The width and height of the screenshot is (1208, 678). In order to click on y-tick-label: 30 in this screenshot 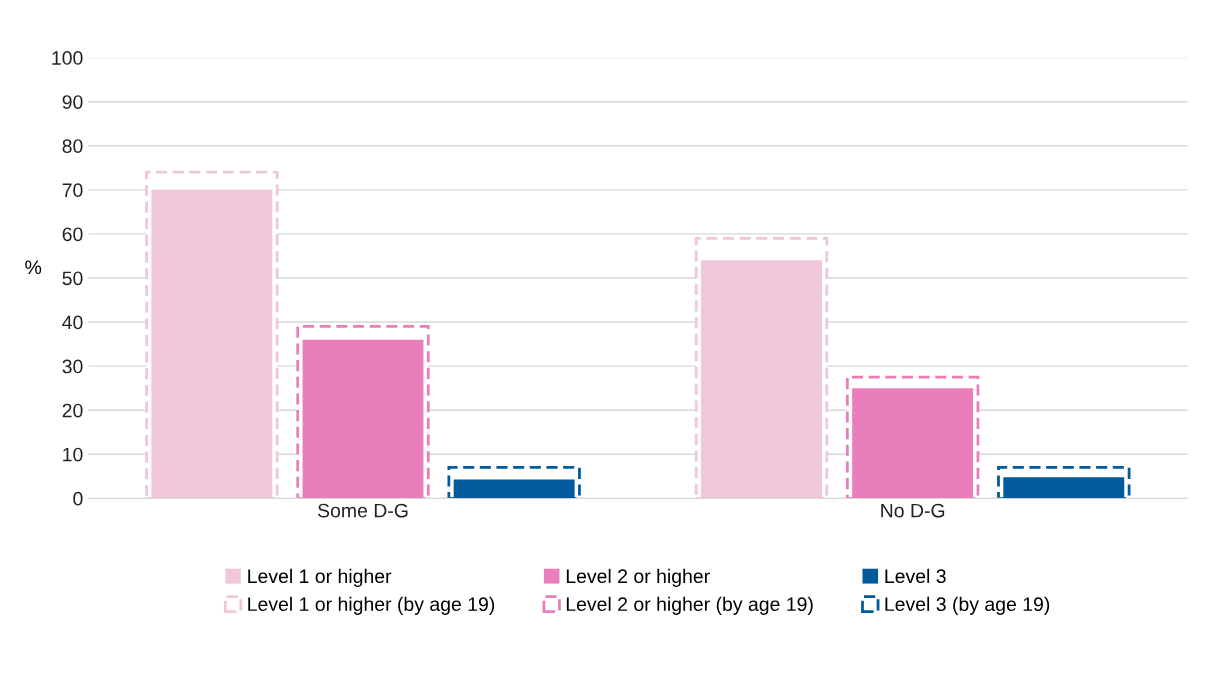, I will do `click(72, 366)`.